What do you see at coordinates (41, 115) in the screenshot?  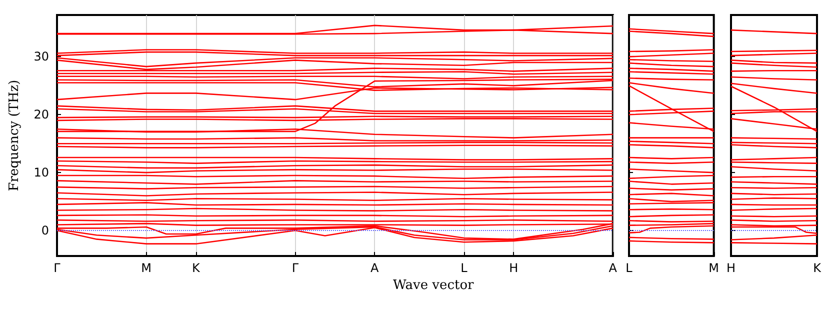 I see `y-tick-label: 20` at bounding box center [41, 115].